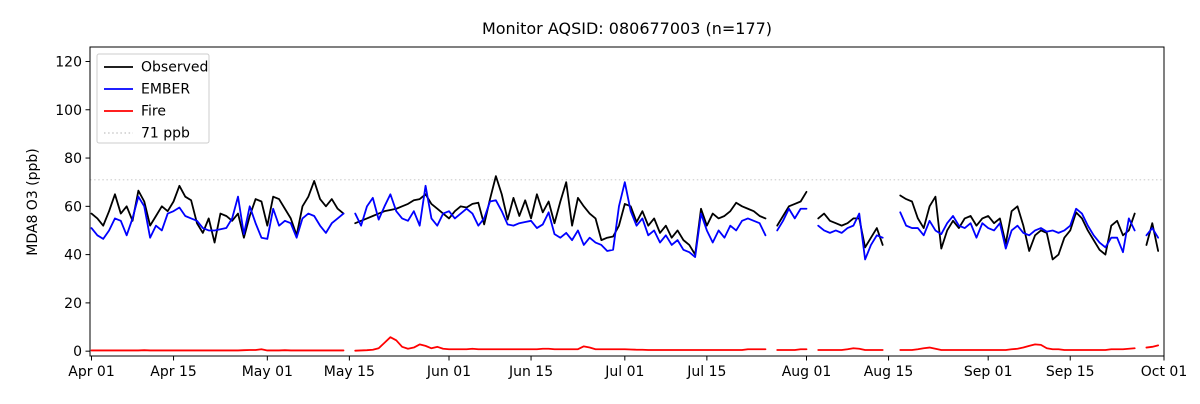  Describe the element at coordinates (68, 111) in the screenshot. I see `y-tick-label: 100` at that location.